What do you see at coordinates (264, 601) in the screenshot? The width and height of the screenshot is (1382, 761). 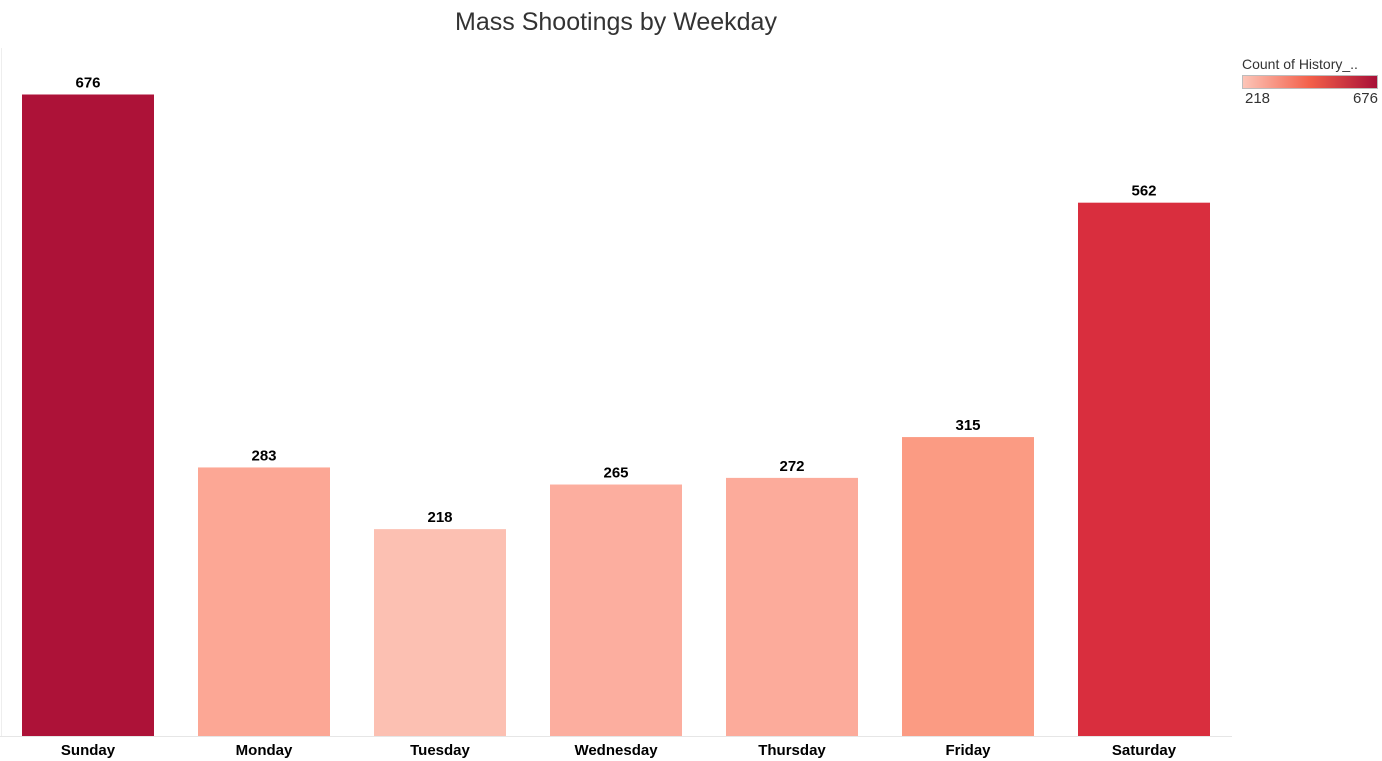 I see `bar-monday` at bounding box center [264, 601].